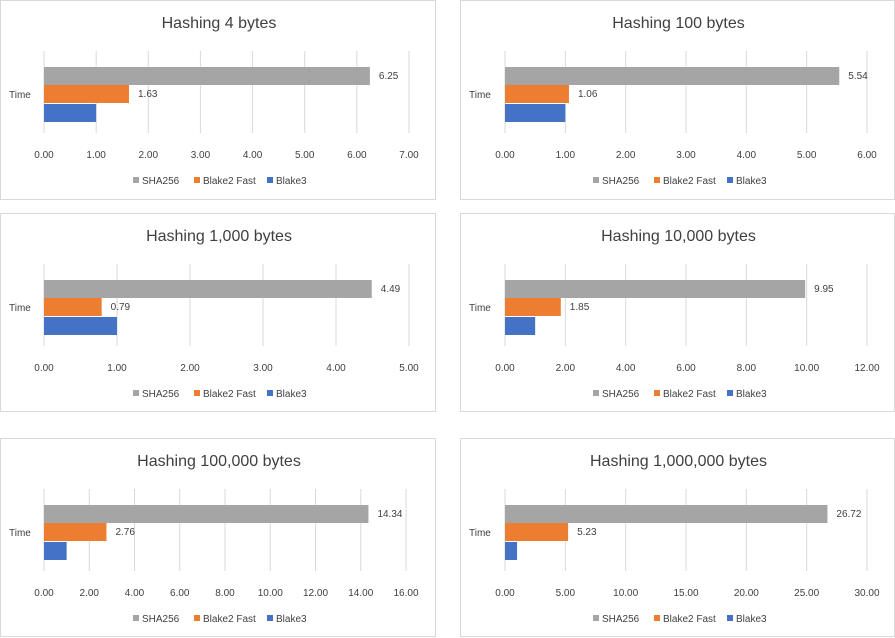 This screenshot has width=895, height=638. I want to click on data-label-blake2-fast: 5.23, so click(587, 532).